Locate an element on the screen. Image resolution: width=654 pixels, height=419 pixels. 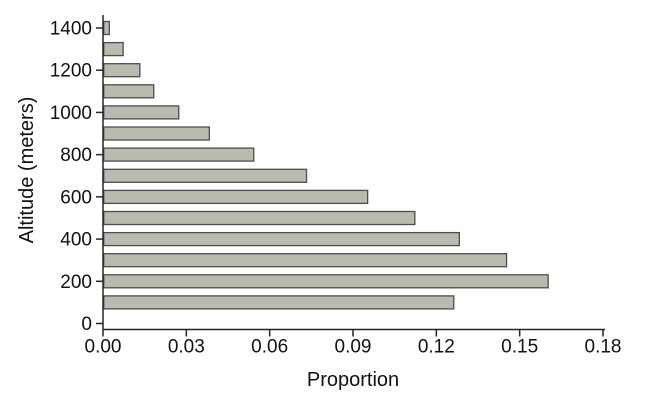
x-tick-label: 0.09 is located at coordinates (353, 347).